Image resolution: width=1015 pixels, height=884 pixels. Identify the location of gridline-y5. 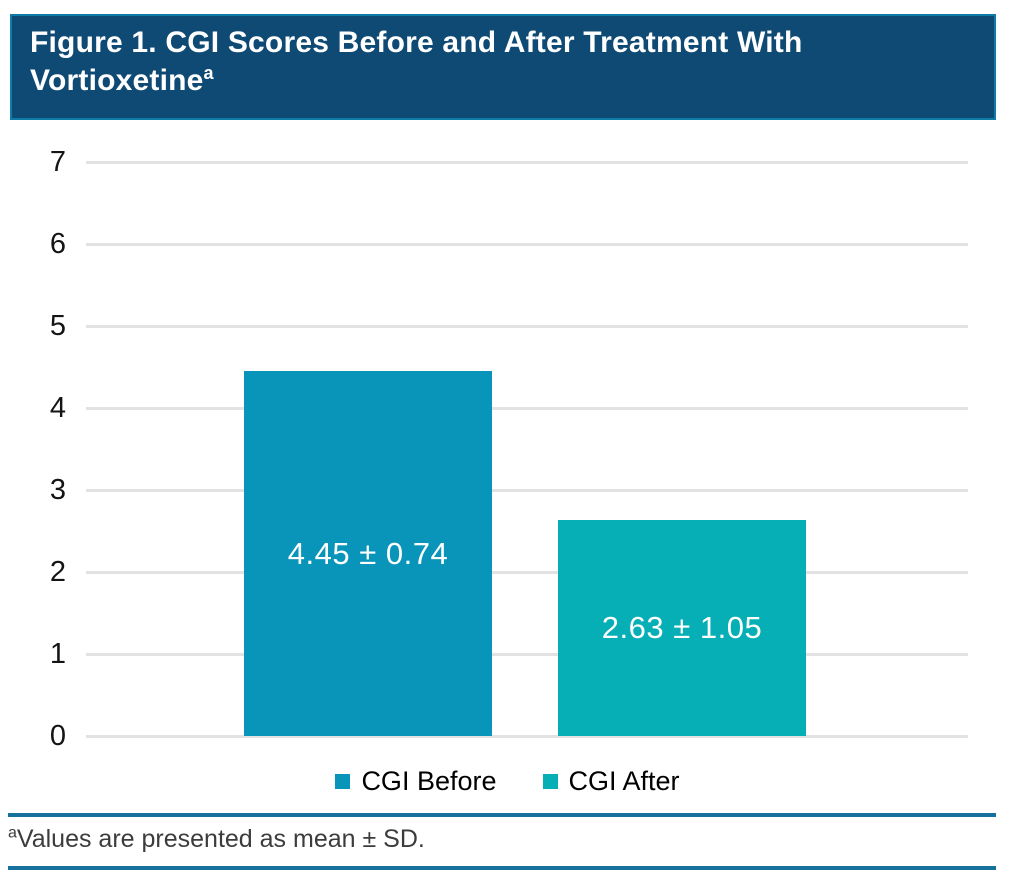
(527, 326).